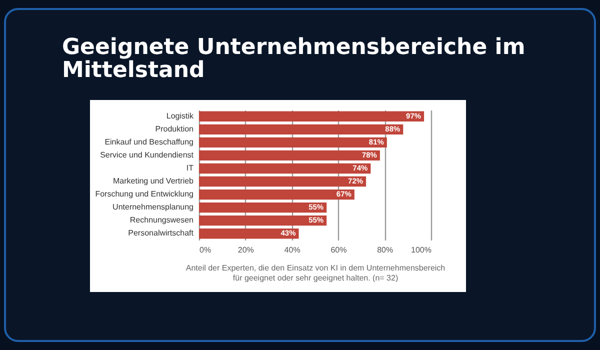 Image resolution: width=600 pixels, height=350 pixels. What do you see at coordinates (180, 115) in the screenshot?
I see `y-tick-label: Logistik` at bounding box center [180, 115].